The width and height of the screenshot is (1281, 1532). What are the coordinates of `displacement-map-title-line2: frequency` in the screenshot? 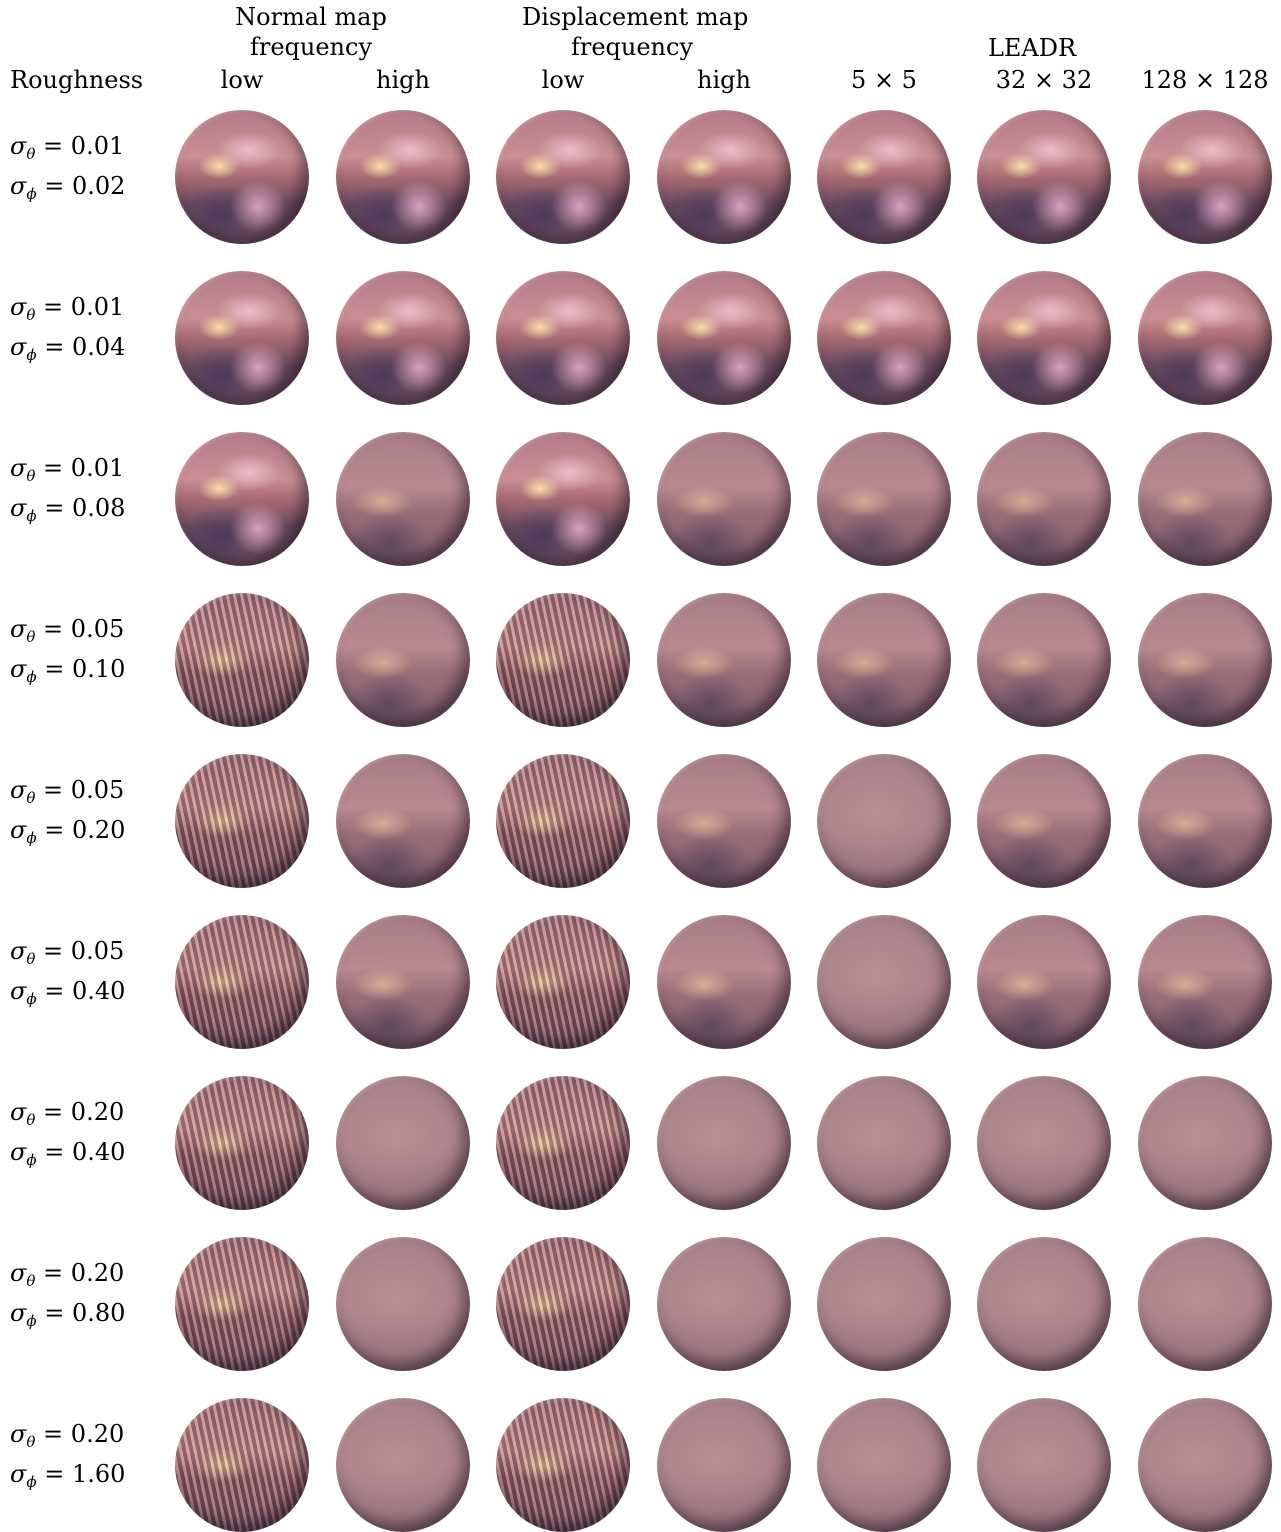 It's located at (632, 47).